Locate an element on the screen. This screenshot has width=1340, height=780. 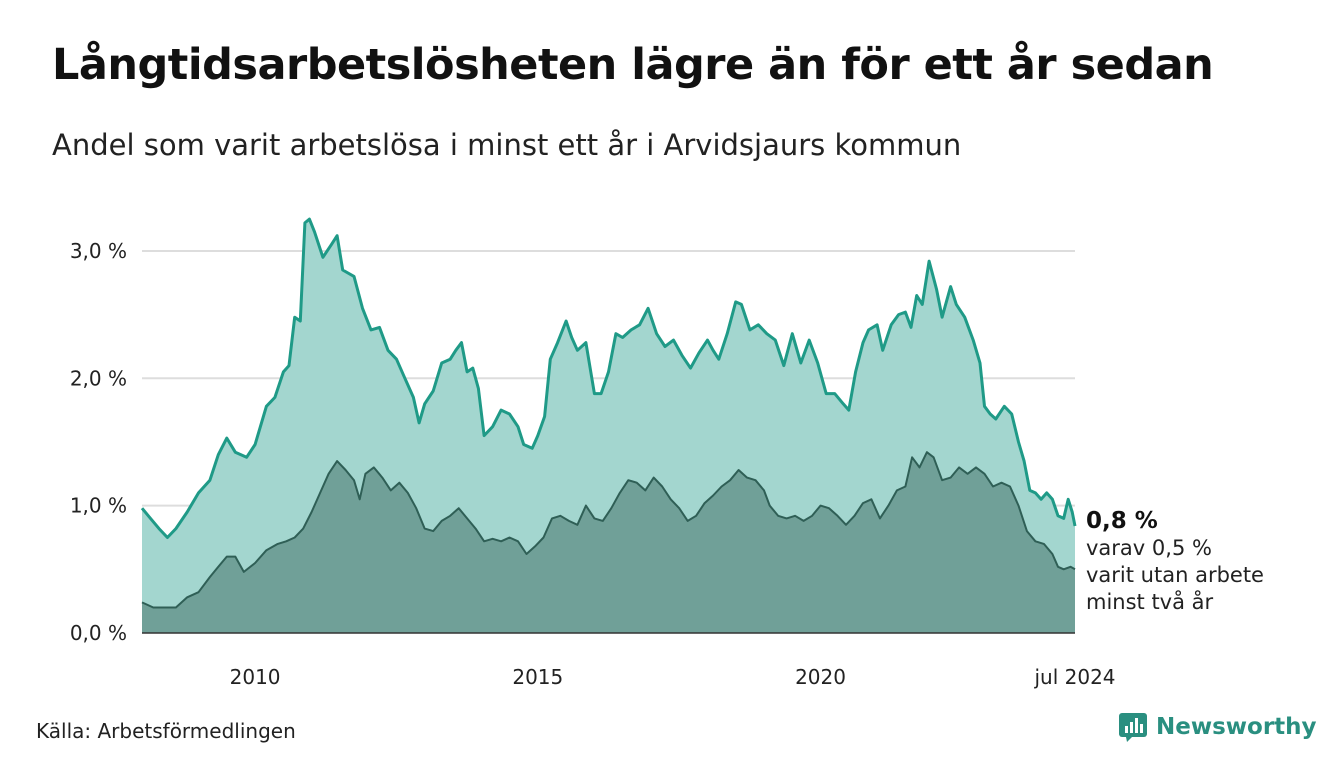
brand-logo: Newsworthy is located at coordinates (1217, 727).